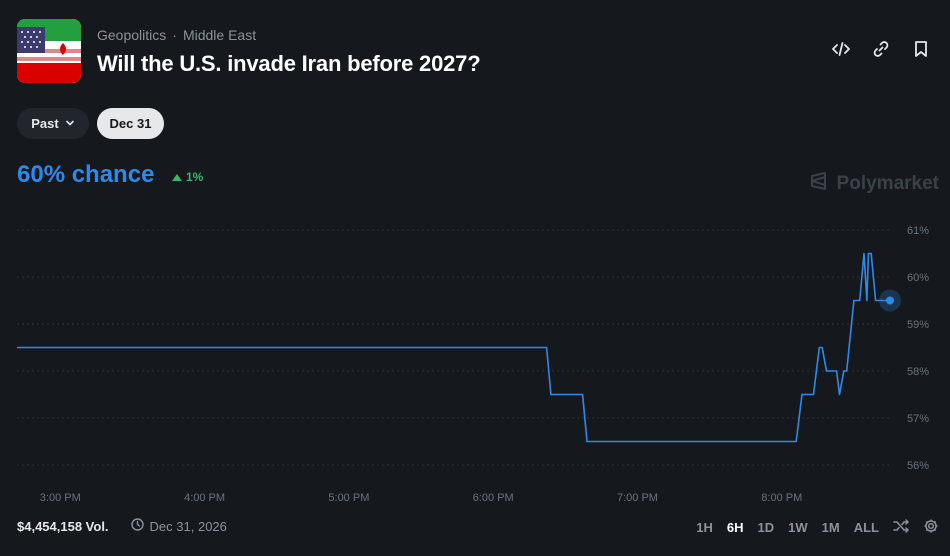  What do you see at coordinates (890, 300) in the screenshot?
I see `current-point` at bounding box center [890, 300].